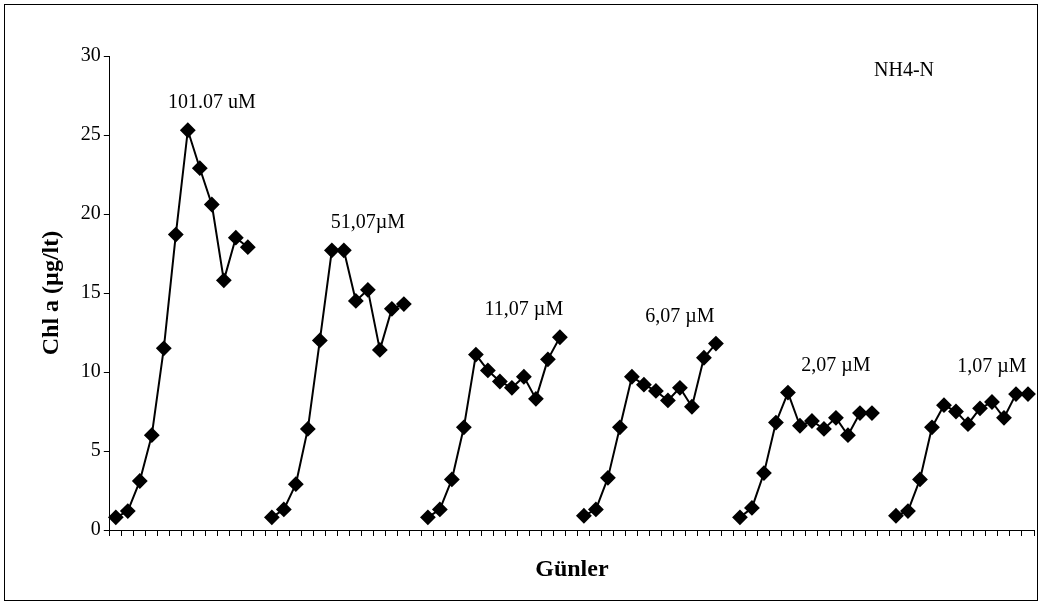 The image size is (1044, 607). What do you see at coordinates (524, 309) in the screenshot?
I see `annotation: 11,07 µM` at bounding box center [524, 309].